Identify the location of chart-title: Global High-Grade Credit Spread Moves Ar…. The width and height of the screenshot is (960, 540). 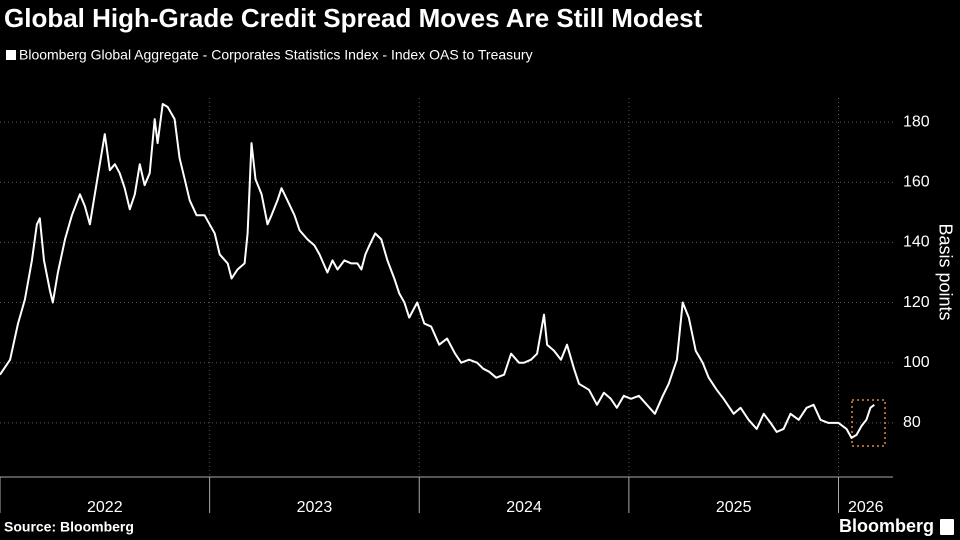
(353, 18).